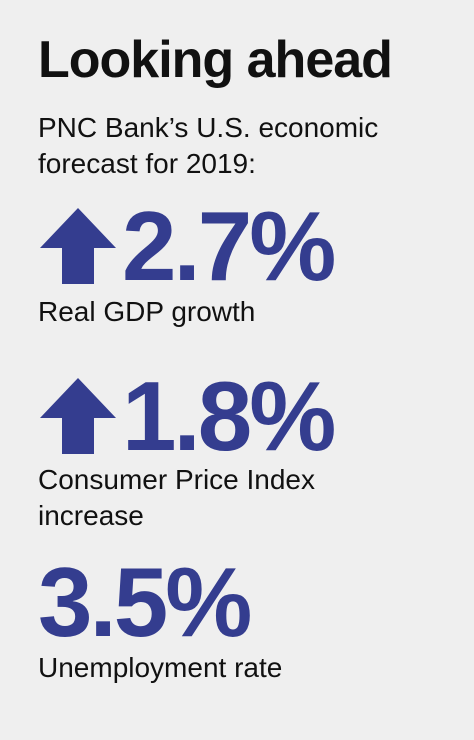 This screenshot has width=474, height=740. What do you see at coordinates (147, 311) in the screenshot?
I see `stat-gdp-label: Real GDP growth` at bounding box center [147, 311].